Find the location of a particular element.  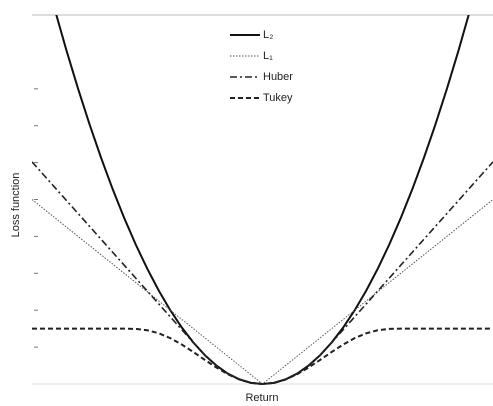

series-line is located at coordinates (262, 356).